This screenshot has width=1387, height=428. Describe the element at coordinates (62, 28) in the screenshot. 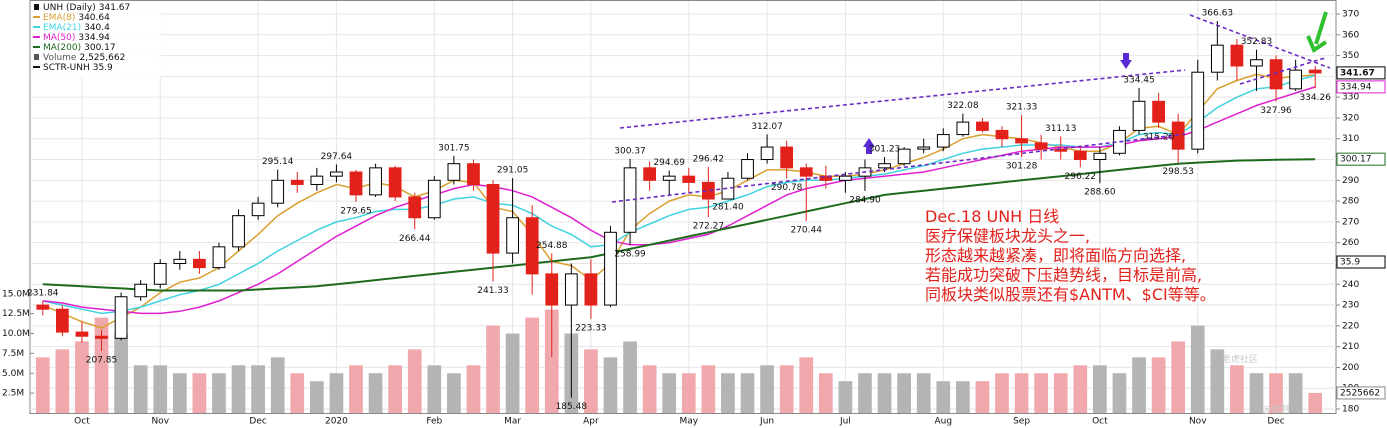

I see `legend-entry-part: EMA(21)` at that location.